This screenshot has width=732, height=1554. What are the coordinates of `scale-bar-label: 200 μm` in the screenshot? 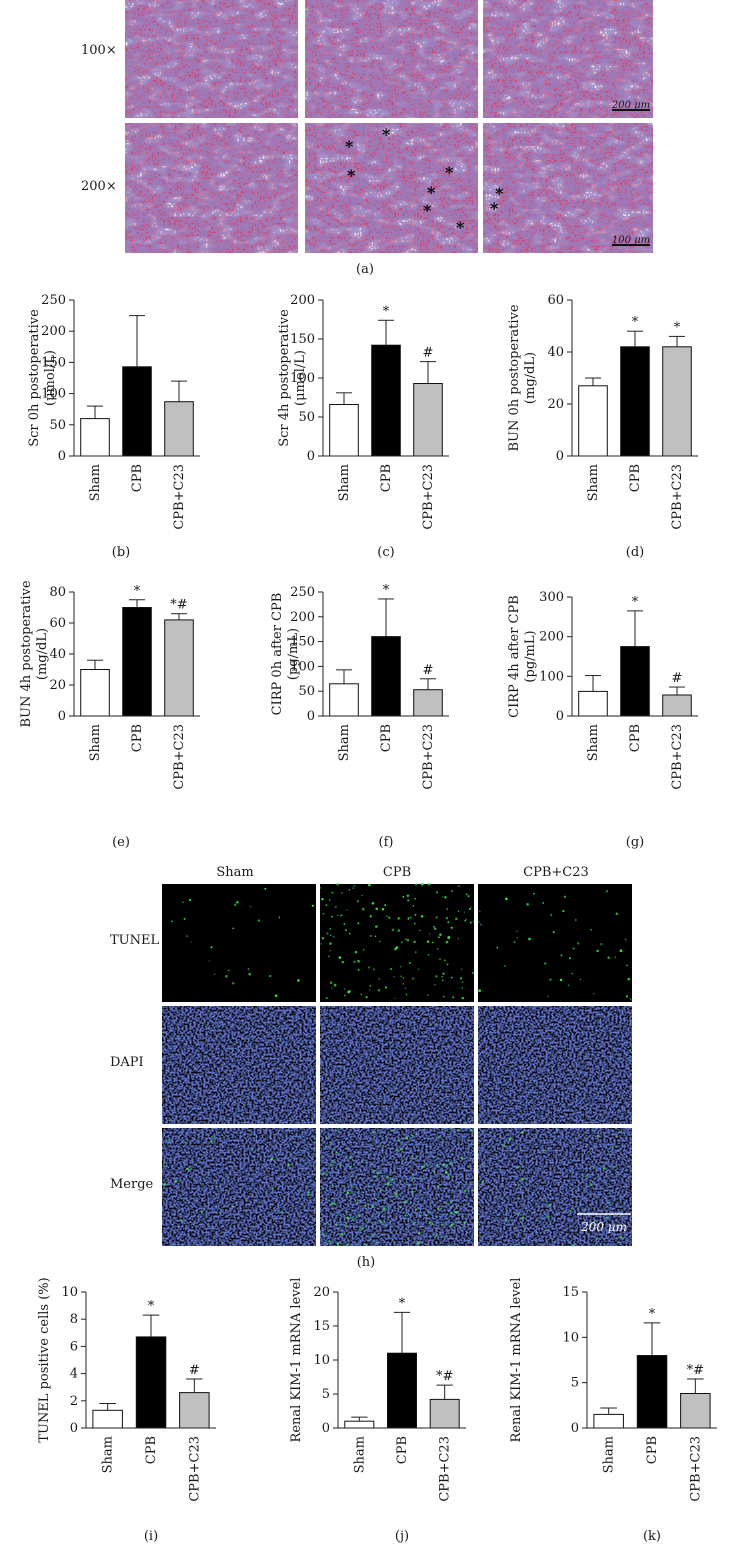 It's located at (630, 105).